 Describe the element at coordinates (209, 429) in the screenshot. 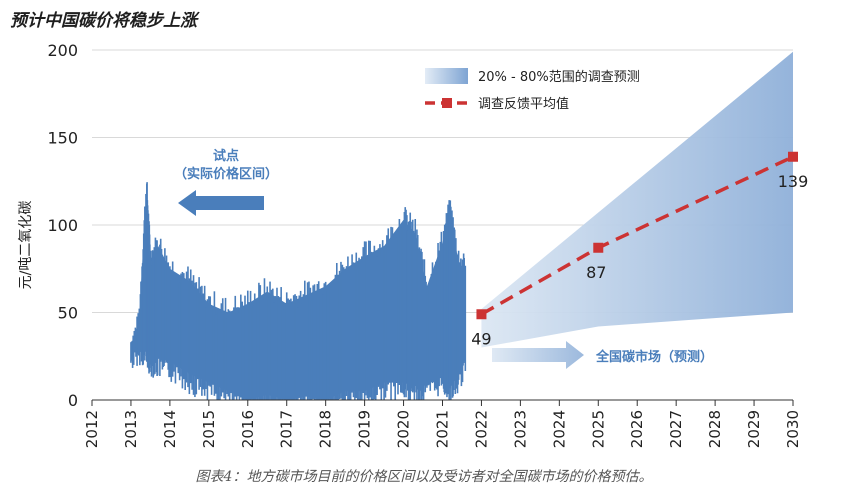

I see `x-tick-label: 2015` at that location.